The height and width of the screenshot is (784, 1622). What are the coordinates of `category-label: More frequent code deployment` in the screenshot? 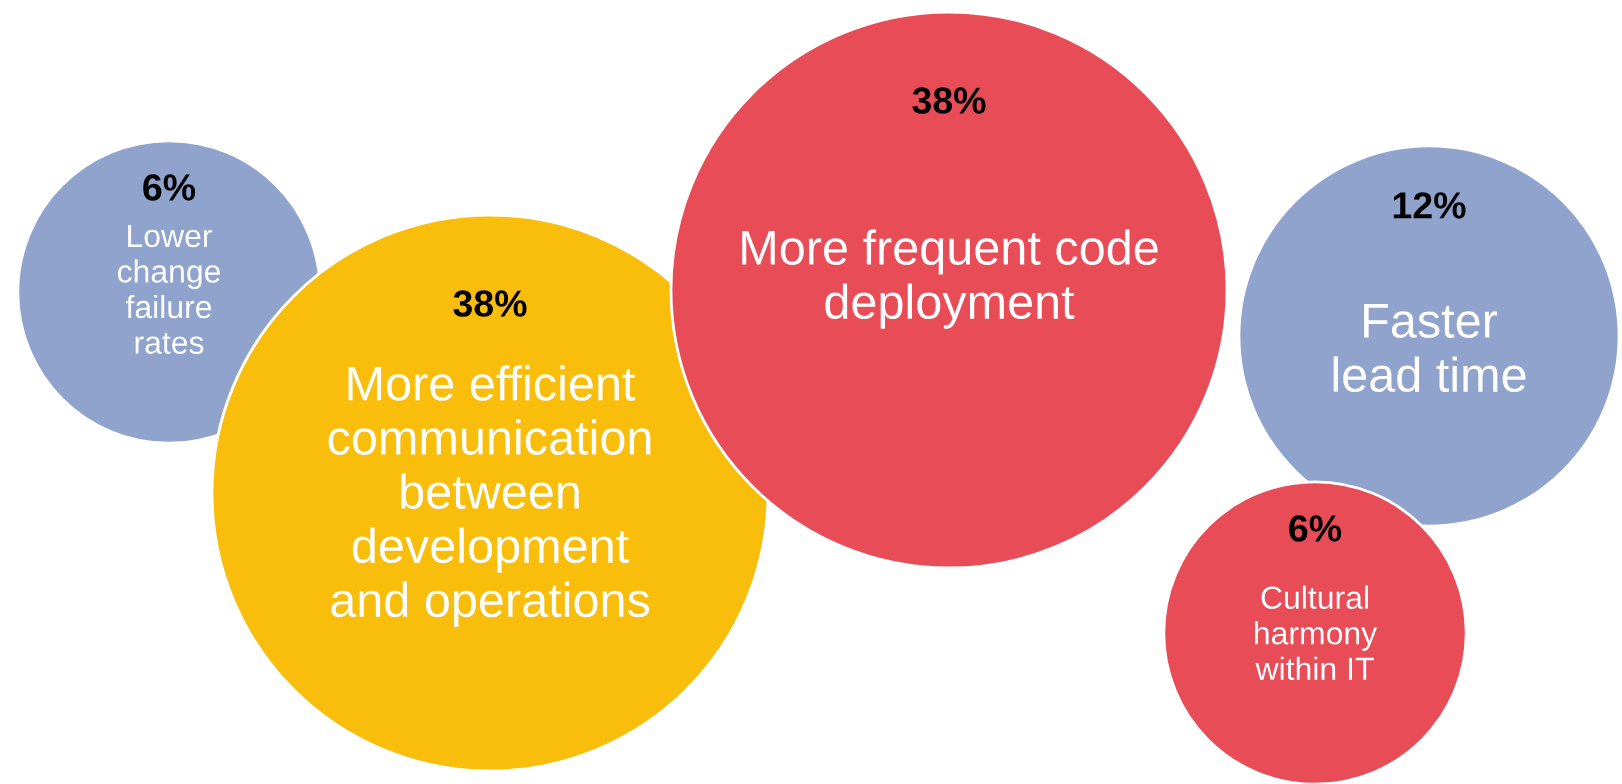 It's located at (950, 279).